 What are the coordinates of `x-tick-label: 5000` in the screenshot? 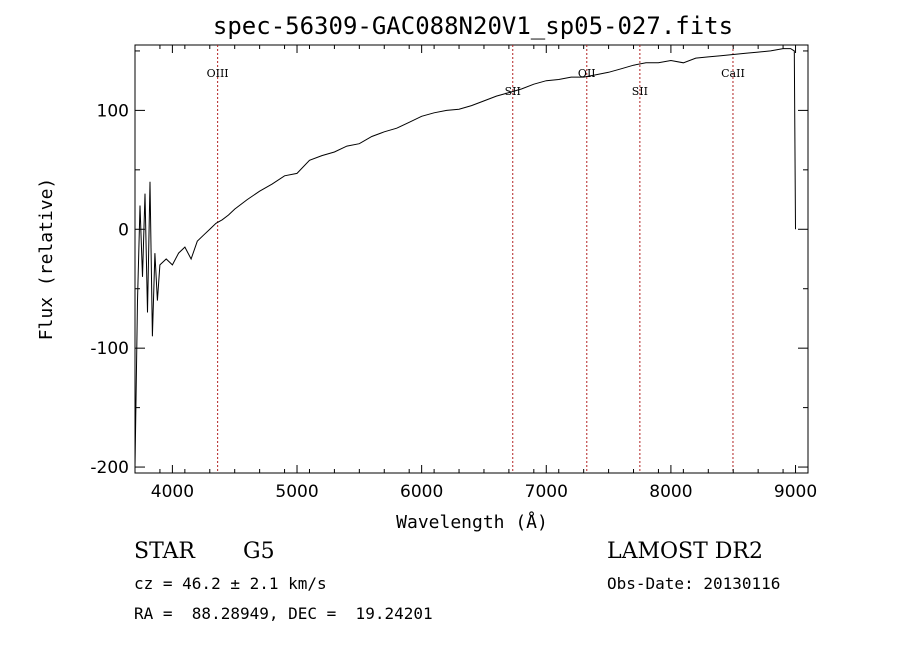 It's located at (296, 492).